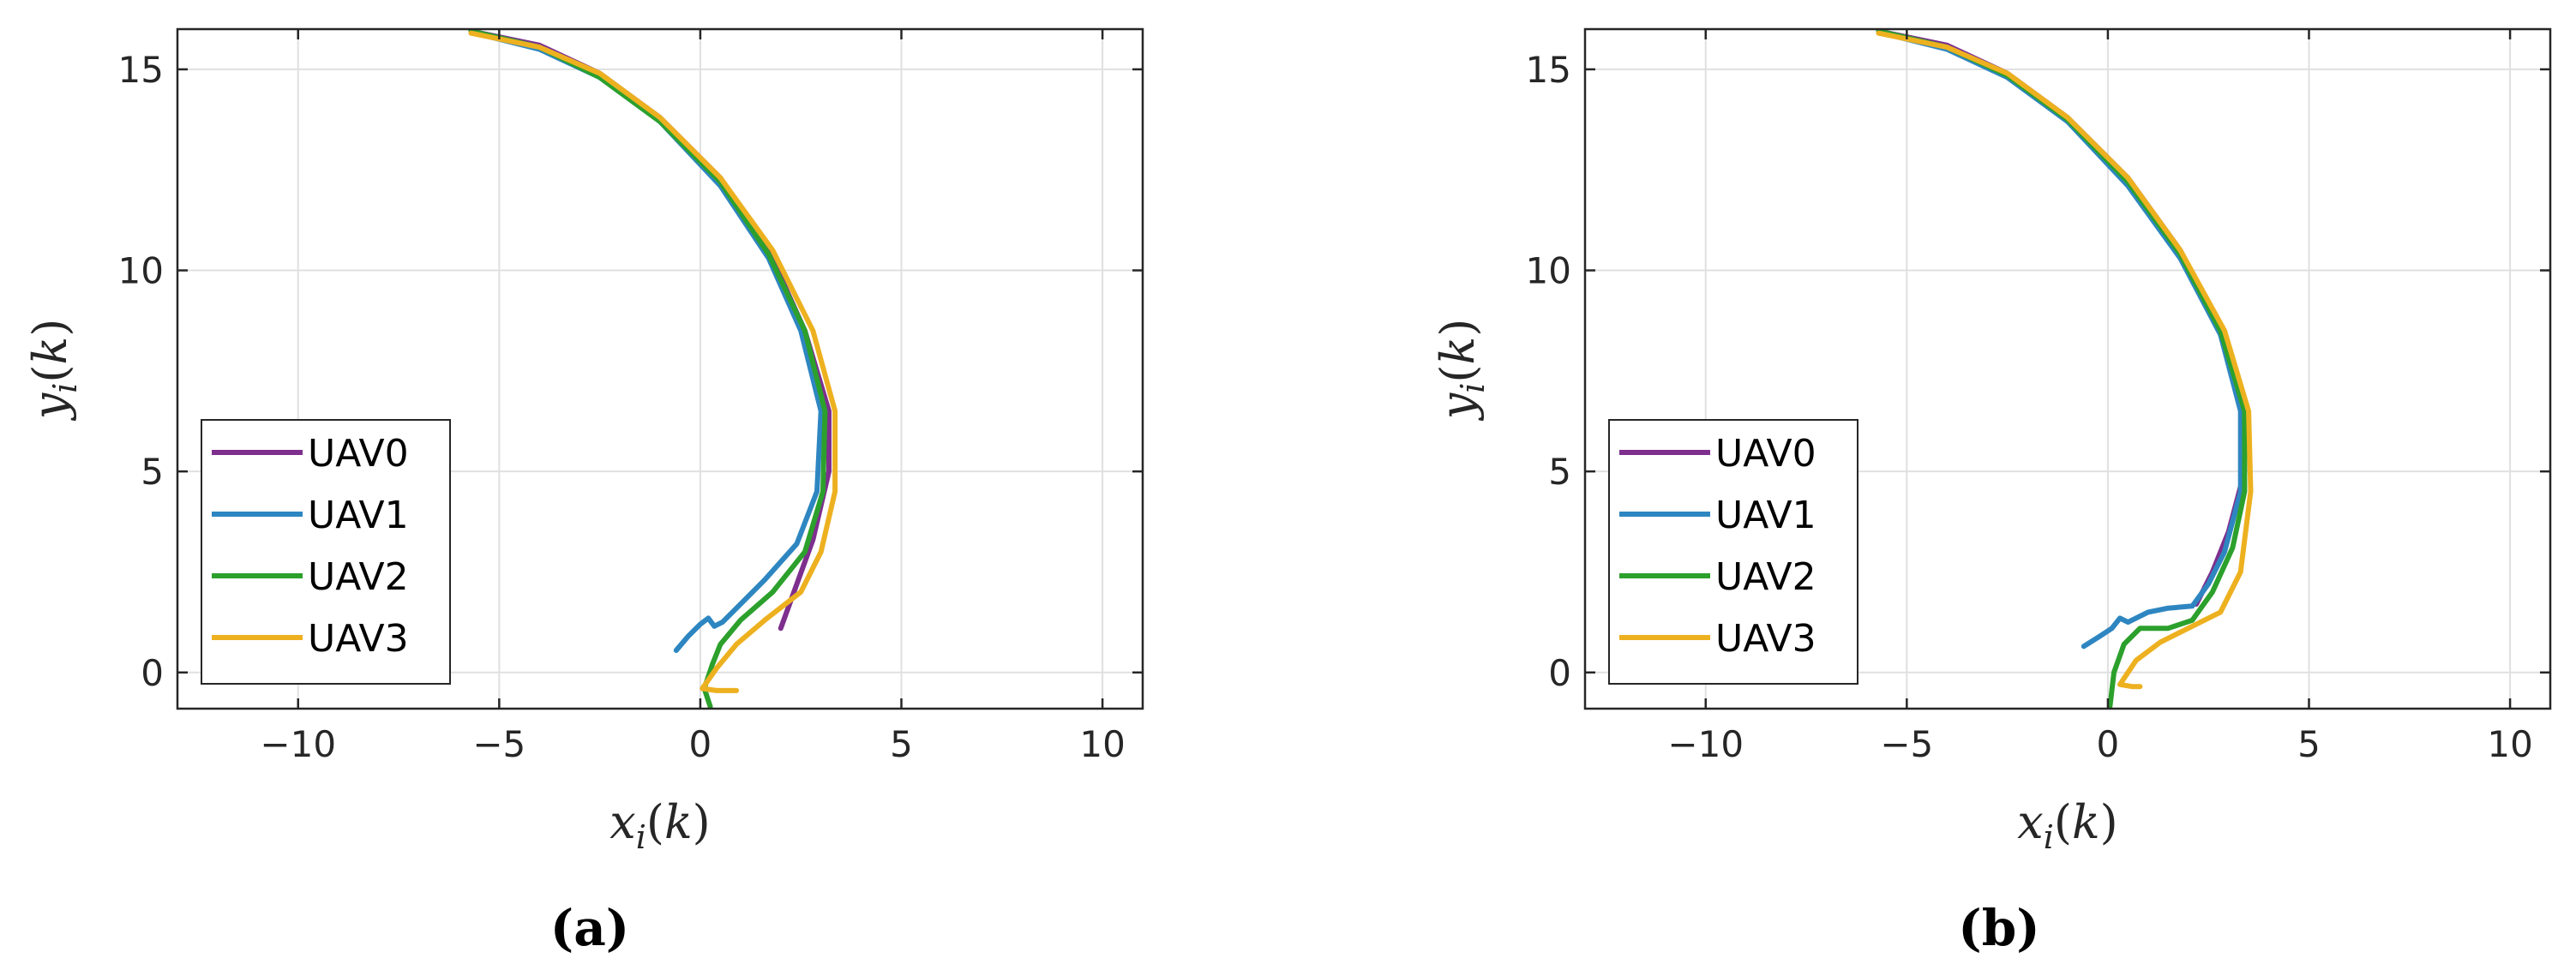  I want to click on series-line-uav2, so click(648, 369).